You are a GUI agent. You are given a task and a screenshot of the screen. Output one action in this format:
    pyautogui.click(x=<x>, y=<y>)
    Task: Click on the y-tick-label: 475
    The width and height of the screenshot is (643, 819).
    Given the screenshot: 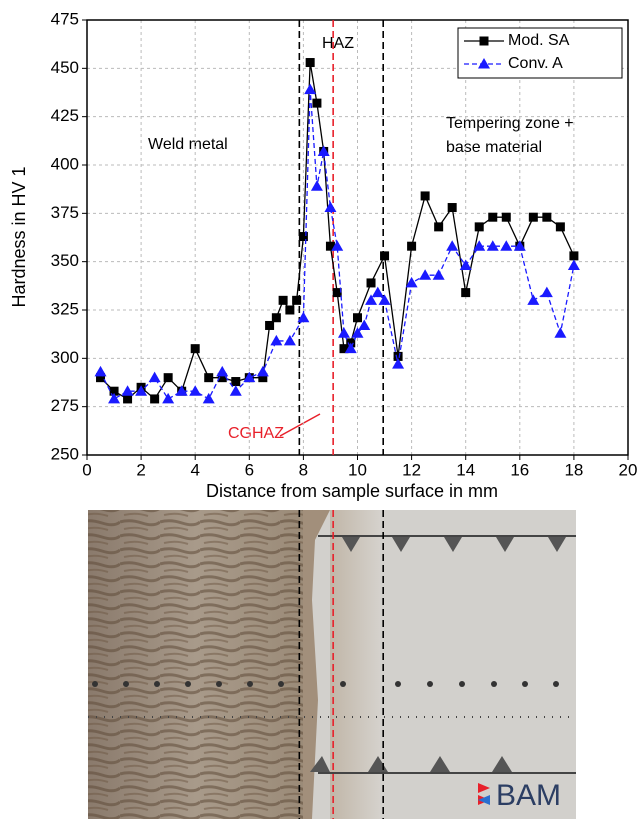 What is the action you would take?
    pyautogui.click(x=65, y=18)
    